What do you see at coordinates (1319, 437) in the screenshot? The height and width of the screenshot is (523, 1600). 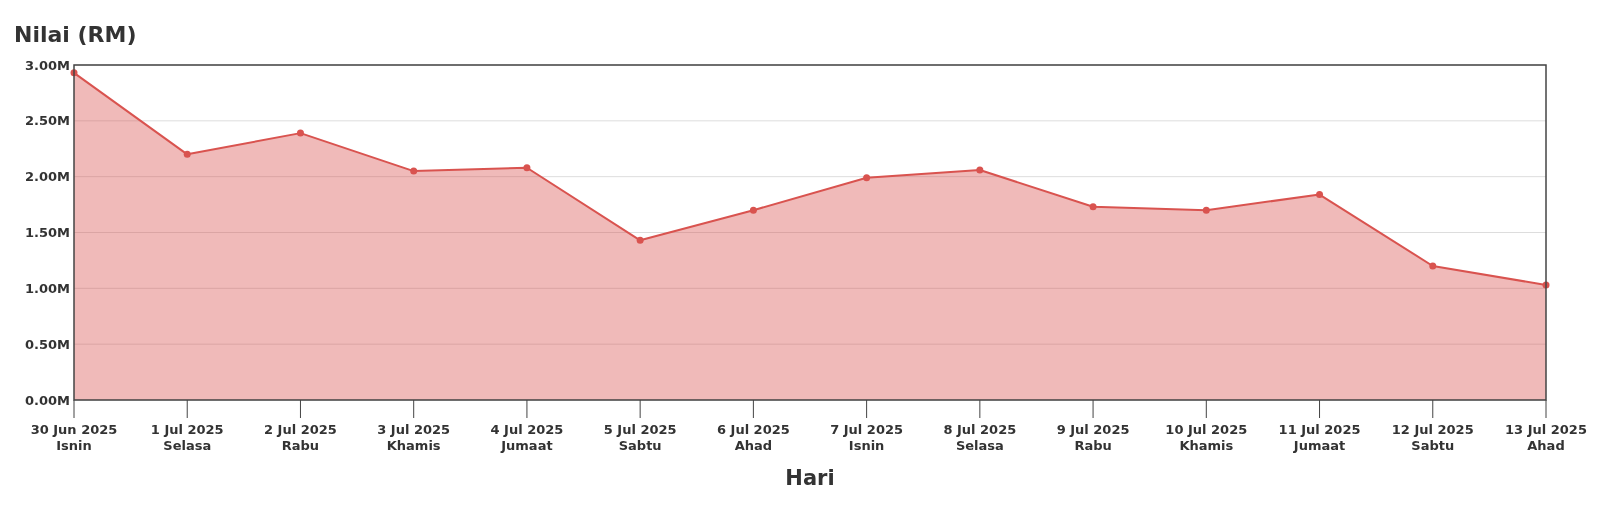 I see `x-tick-label: 11 Jul 2025 Jumaat` at bounding box center [1319, 437].